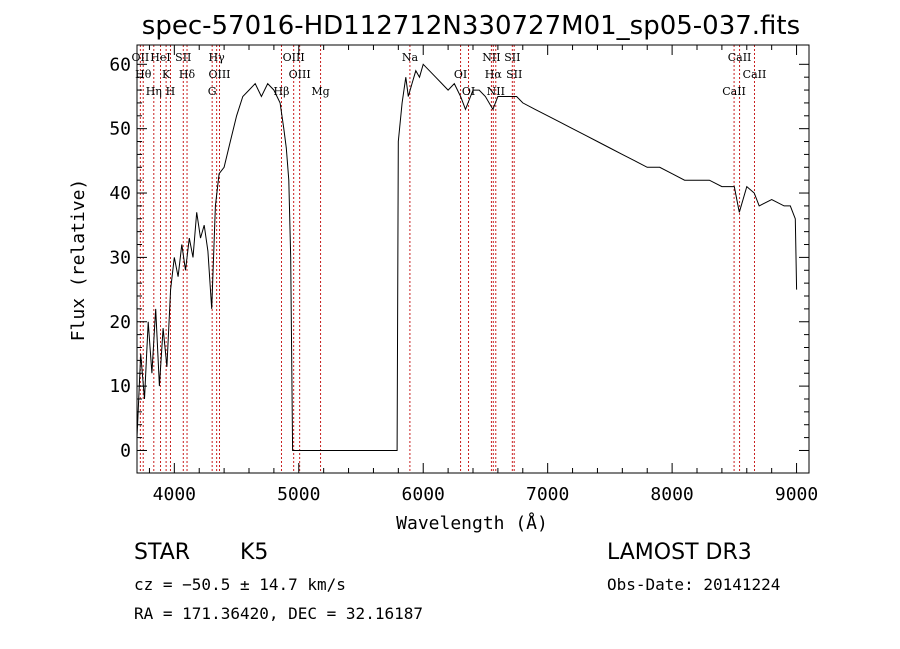 The image size is (900, 649). What do you see at coordinates (160, 57) in the screenshot?
I see `line-label: HeI` at bounding box center [160, 57].